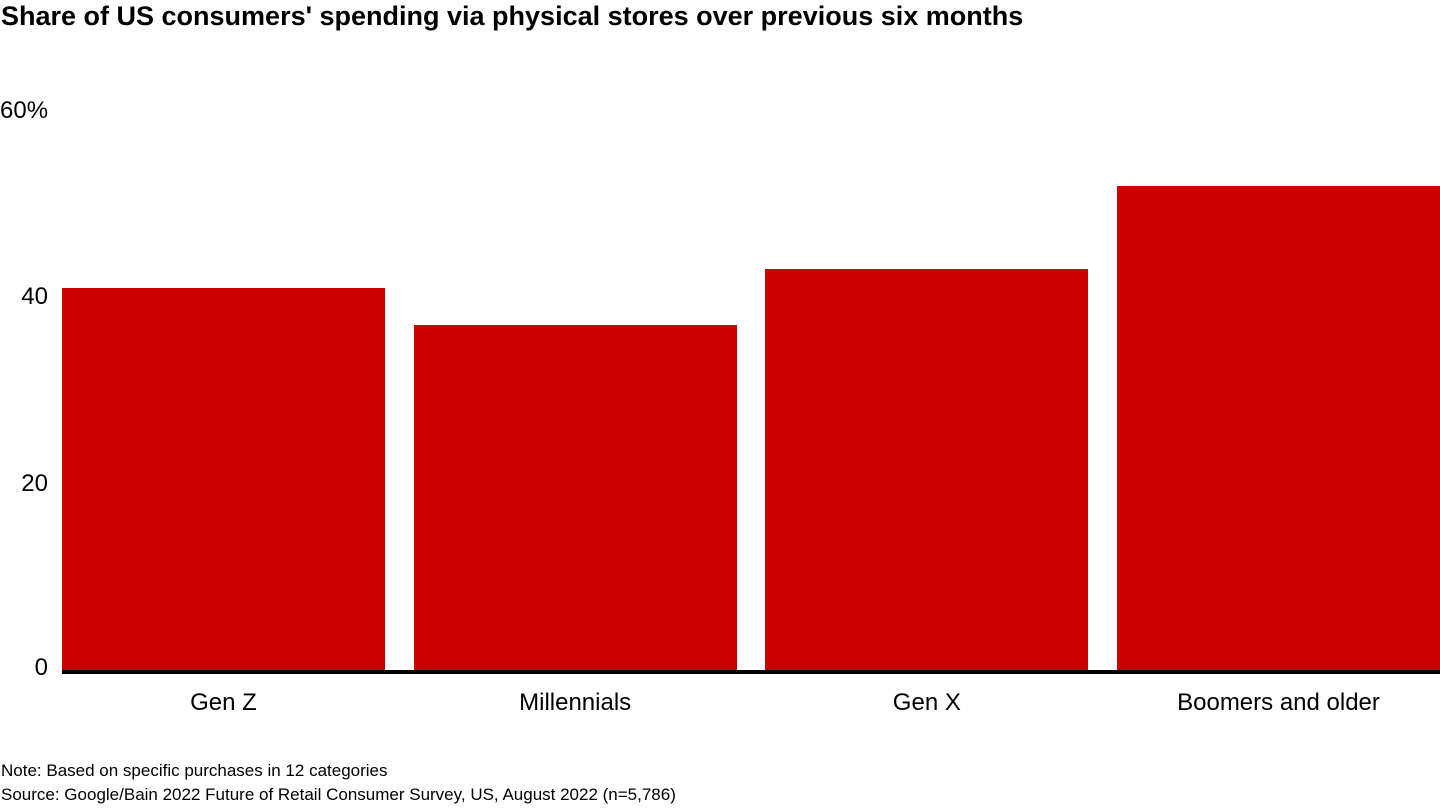 This screenshot has width=1440, height=810. Describe the element at coordinates (927, 469) in the screenshot. I see `bar-gen-x` at that location.